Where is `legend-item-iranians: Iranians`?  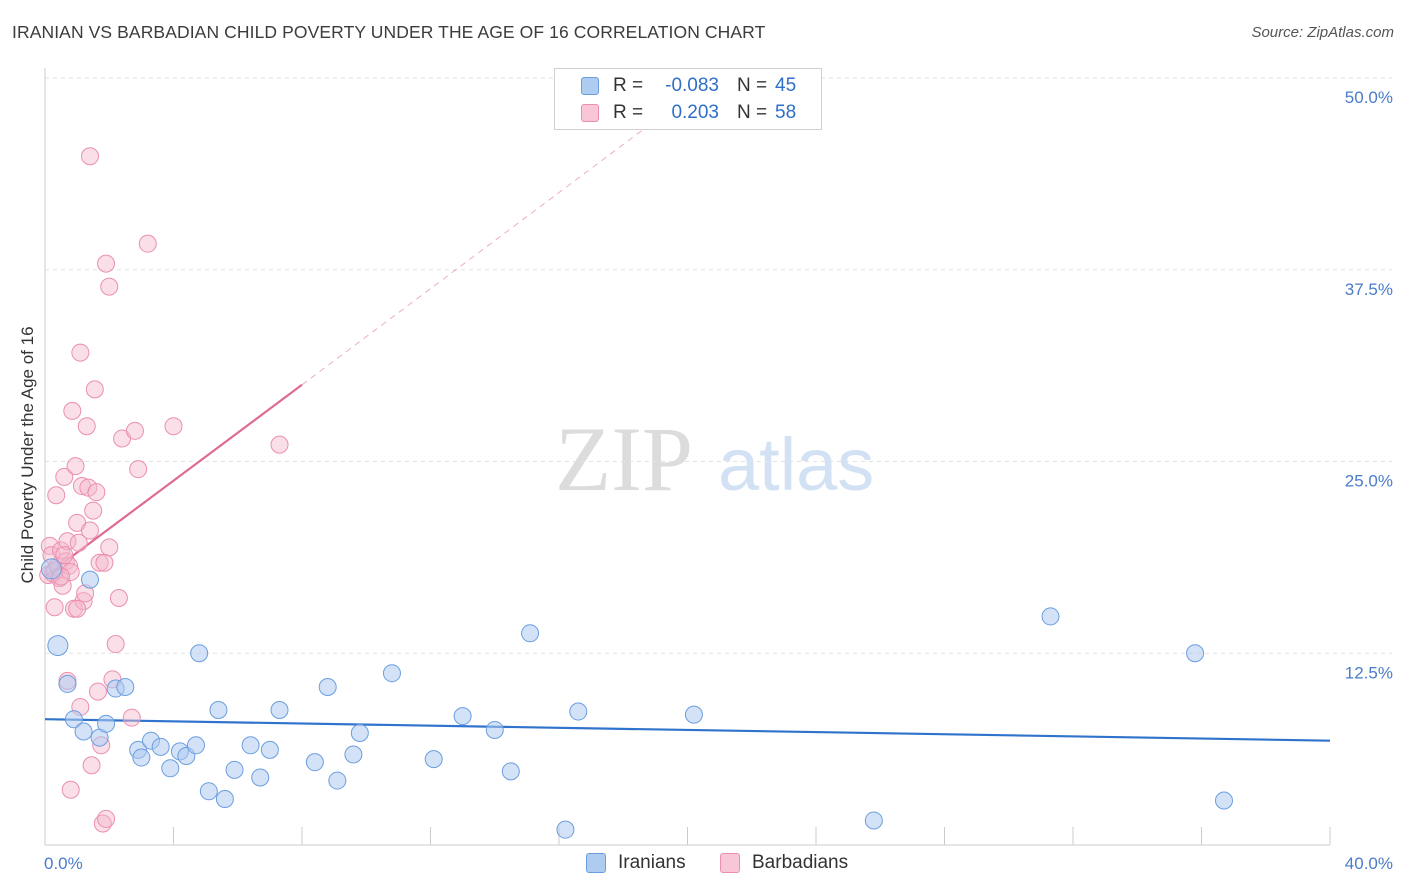 legend-item-iranians: Iranians is located at coordinates (636, 863).